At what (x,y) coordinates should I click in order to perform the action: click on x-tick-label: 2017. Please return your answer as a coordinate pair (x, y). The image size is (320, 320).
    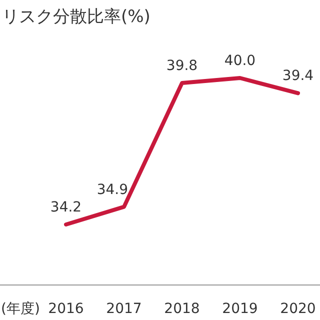
    Looking at the image, I should click on (124, 309).